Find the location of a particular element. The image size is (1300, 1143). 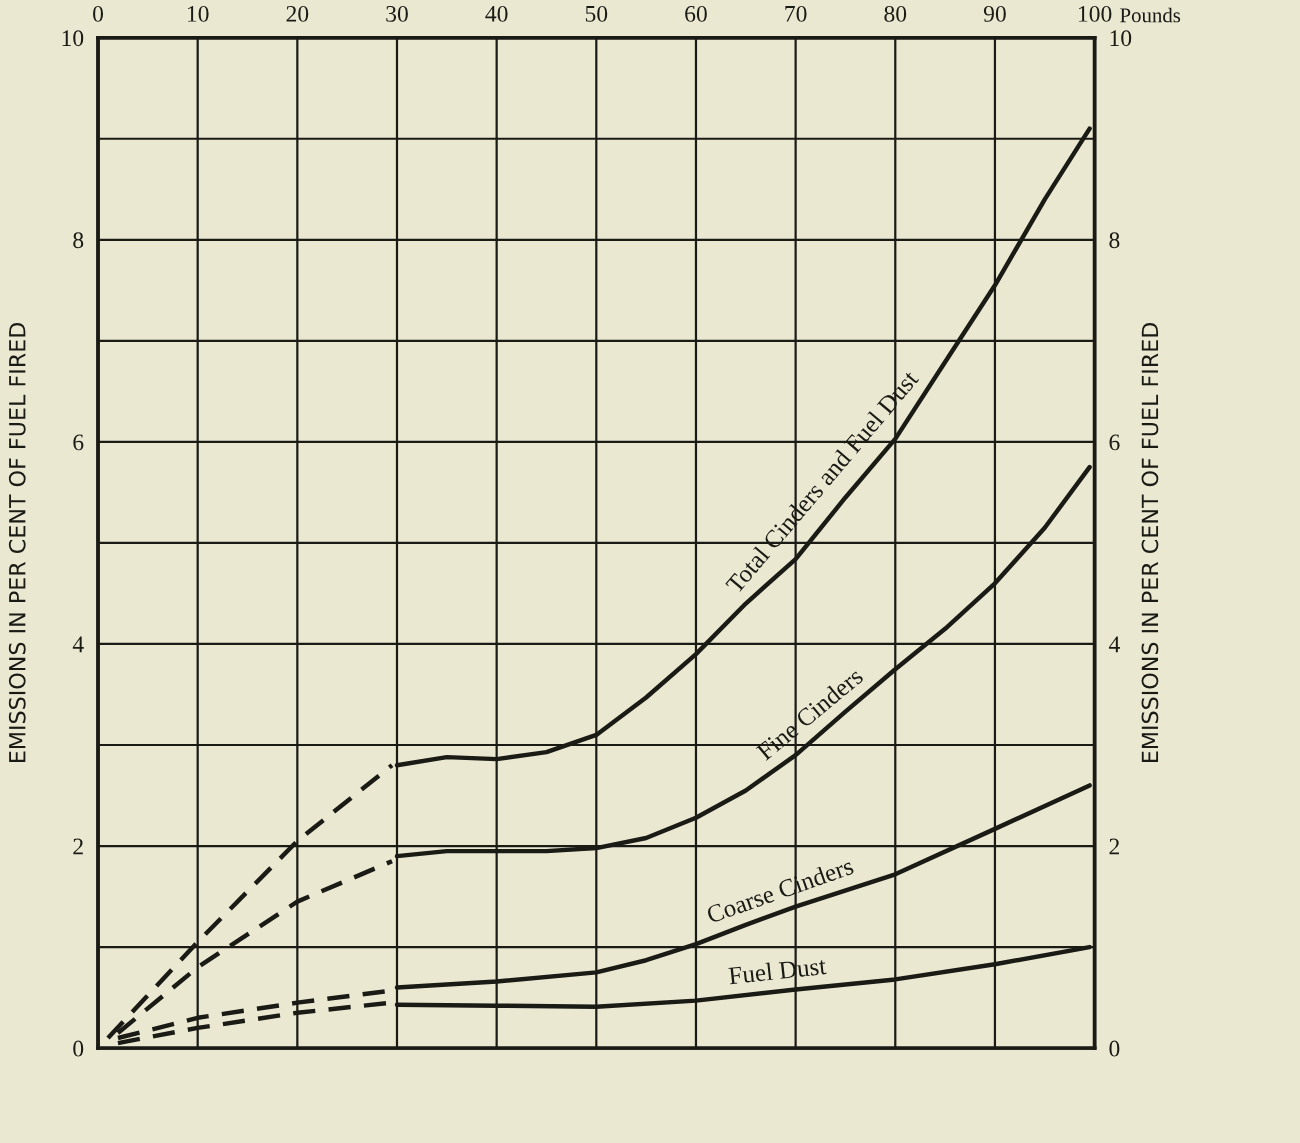

text: Fuel Dust is located at coordinates (777, 970).